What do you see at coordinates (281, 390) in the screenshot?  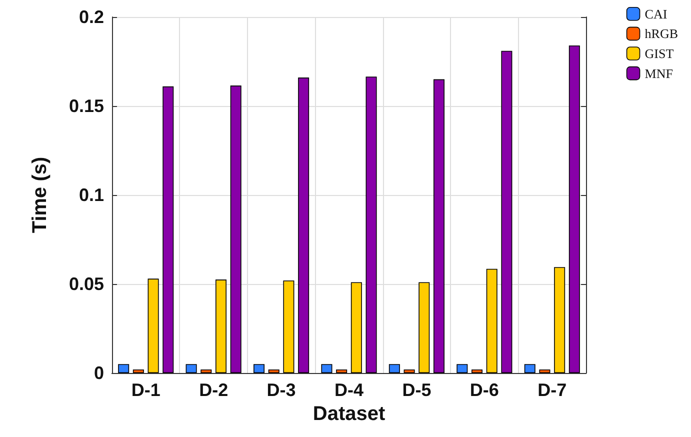 I see `x-tick-label: D-3` at bounding box center [281, 390].